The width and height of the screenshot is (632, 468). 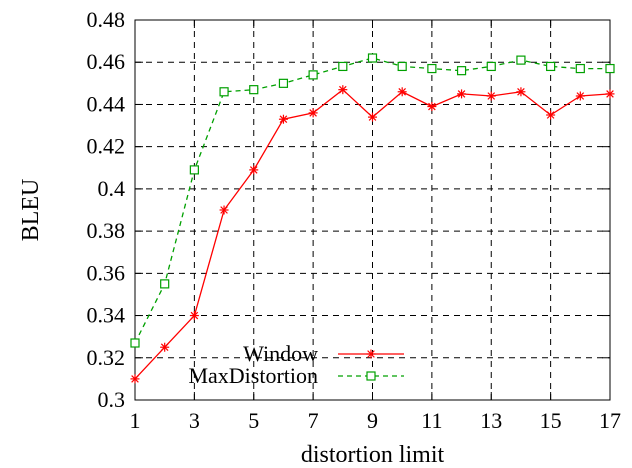 What do you see at coordinates (106, 61) in the screenshot?
I see `y-tick-label: 0.46` at bounding box center [106, 61].